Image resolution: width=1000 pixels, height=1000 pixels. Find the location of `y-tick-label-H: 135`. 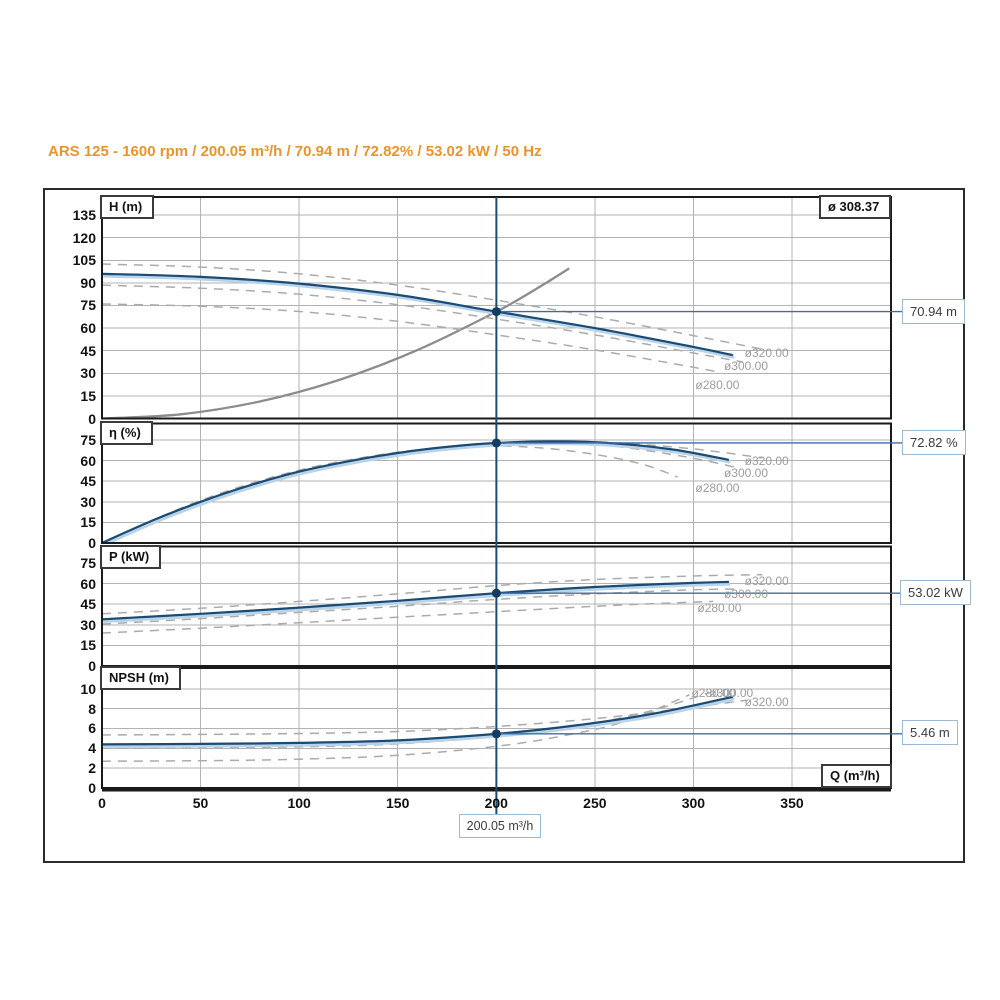

y-tick-label-H: 135 is located at coordinates (84, 215).